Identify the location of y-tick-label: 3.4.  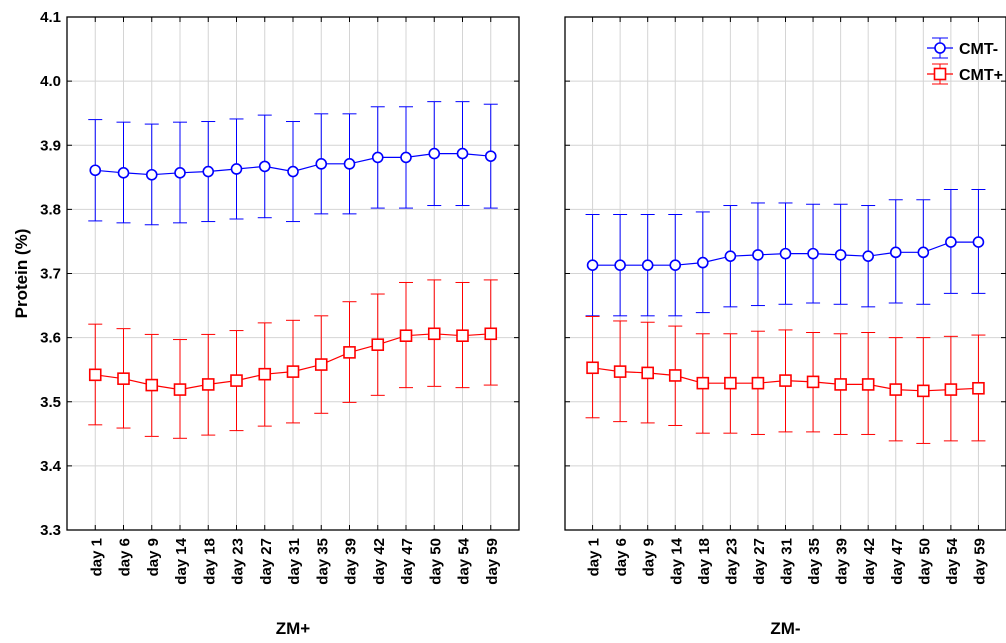
(51, 466).